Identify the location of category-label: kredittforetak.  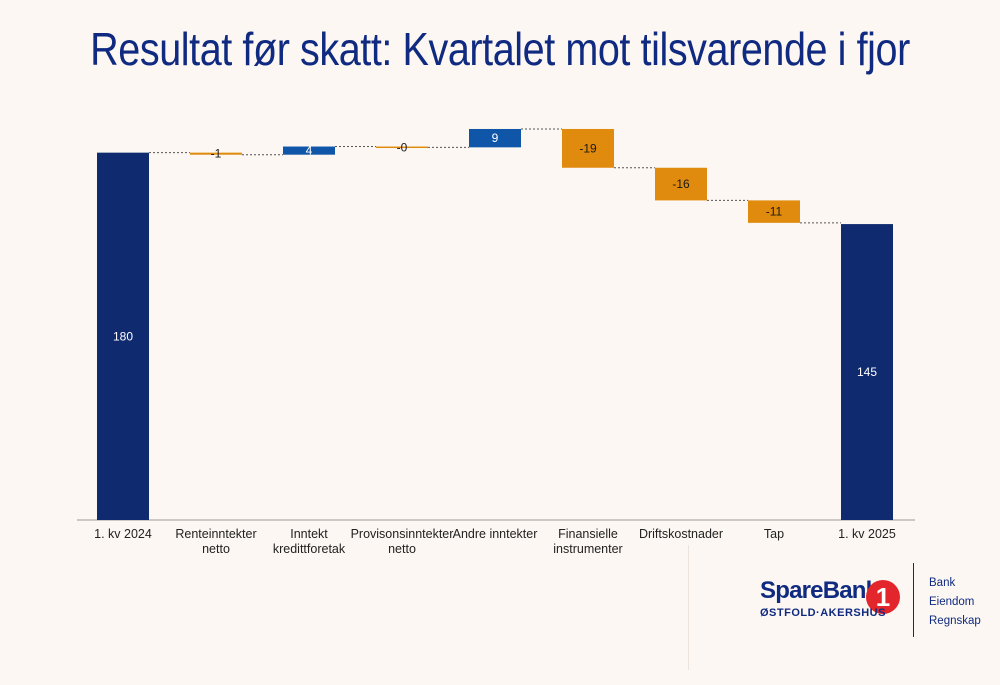
(309, 549).